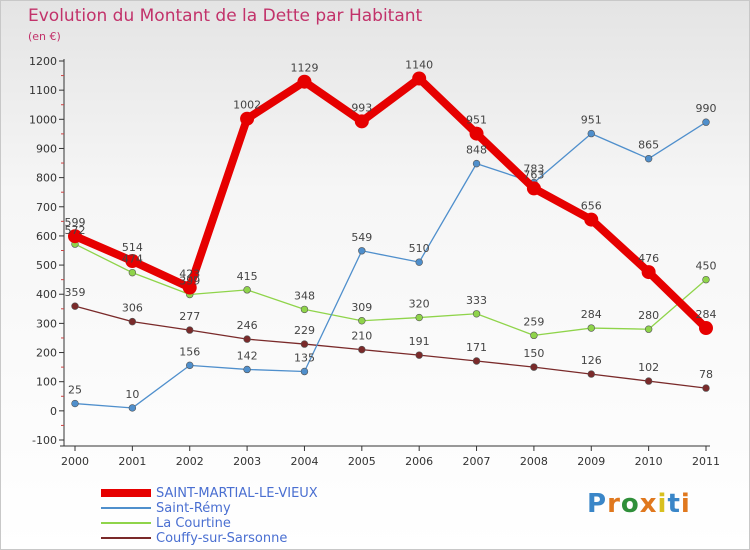 The image size is (750, 550). What do you see at coordinates (419, 461) in the screenshot?
I see `x-tick-label: 2006` at bounding box center [419, 461].